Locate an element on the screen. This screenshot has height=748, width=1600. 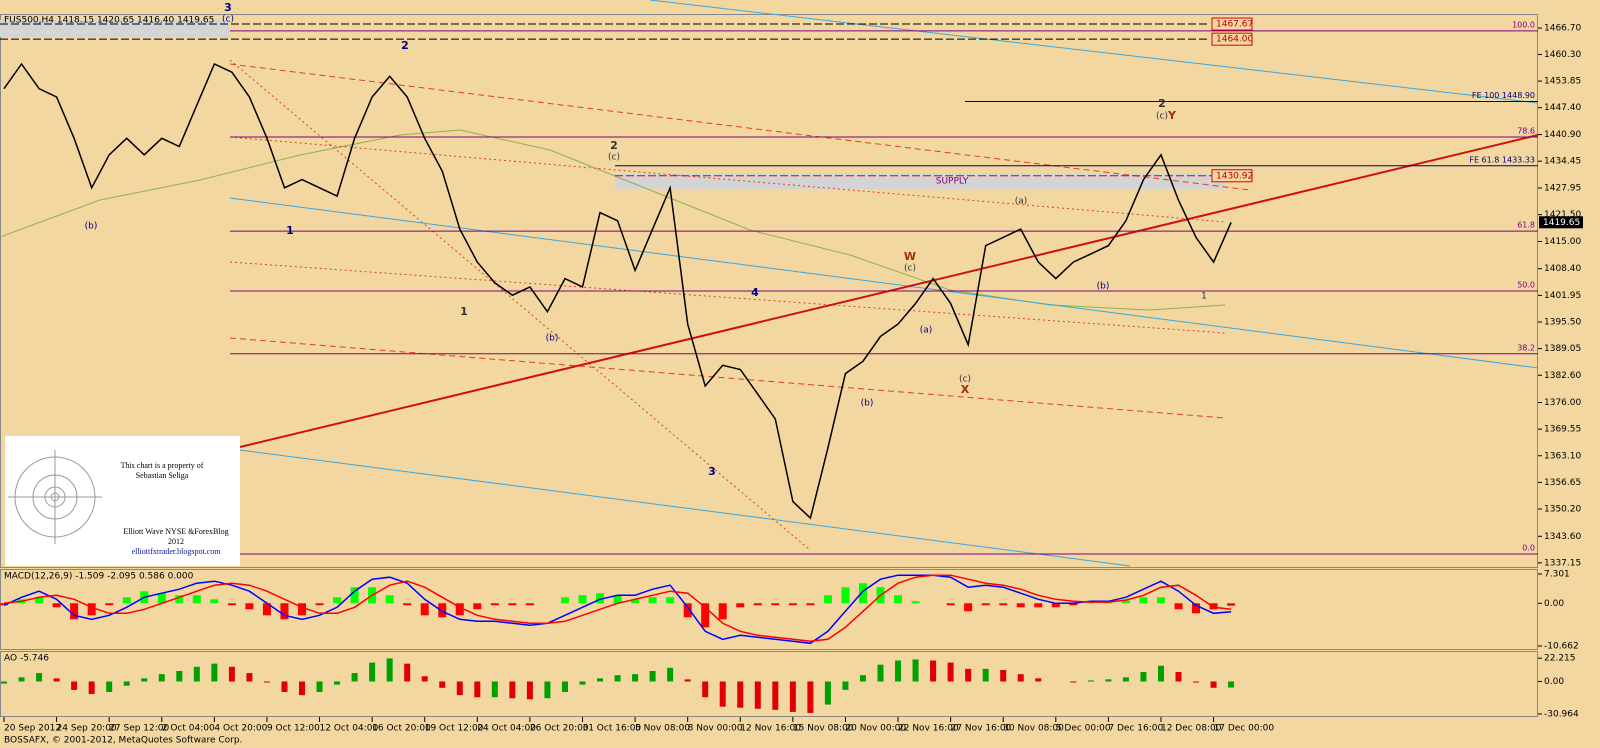
level-label: 1464.00 is located at coordinates (1234, 40).